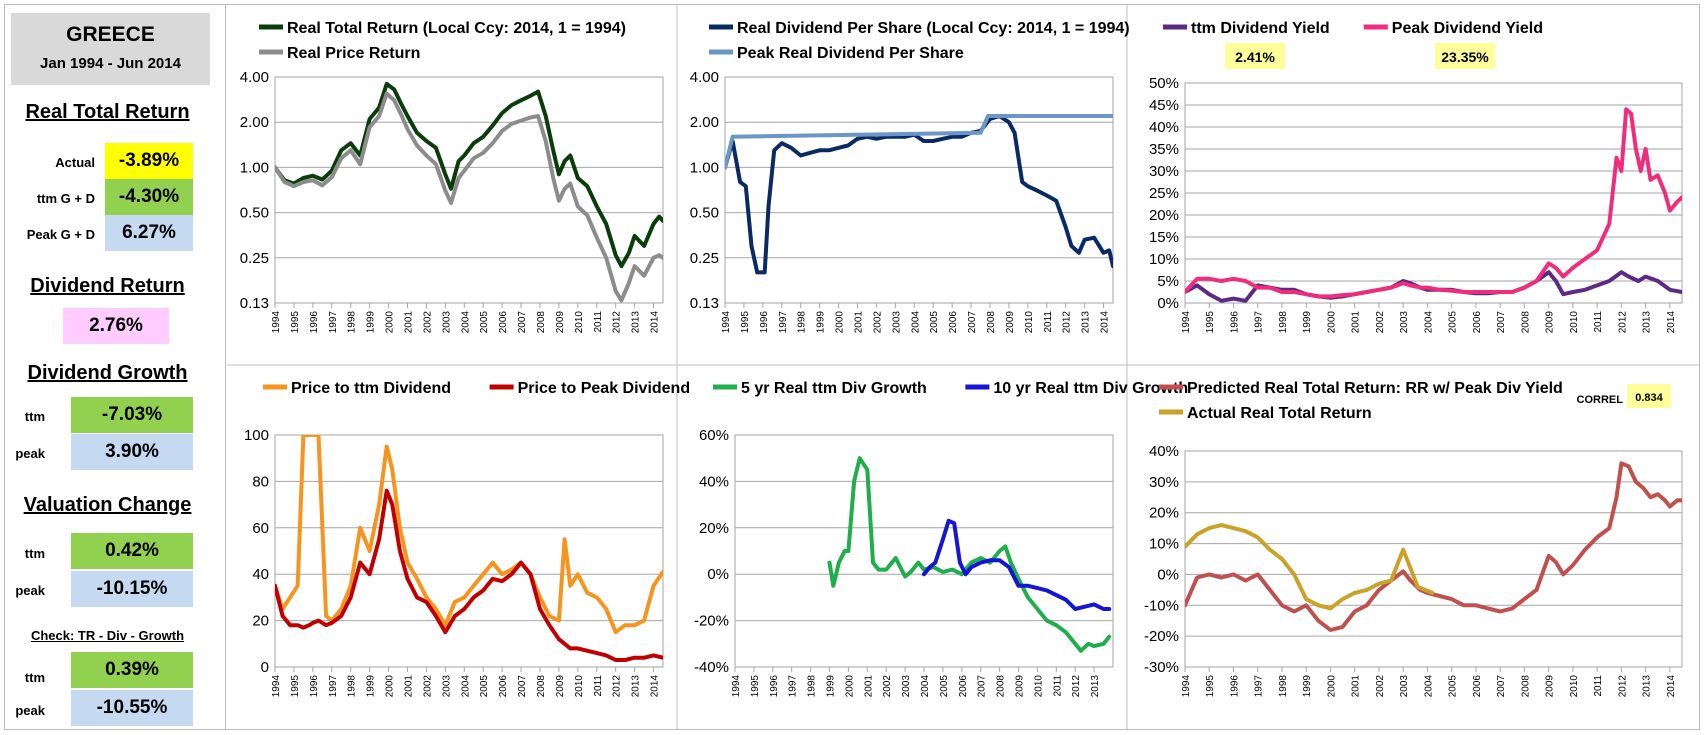 This screenshot has width=1707, height=735. Describe the element at coordinates (1649, 398) in the screenshot. I see `correl-value: 0.834` at that location.